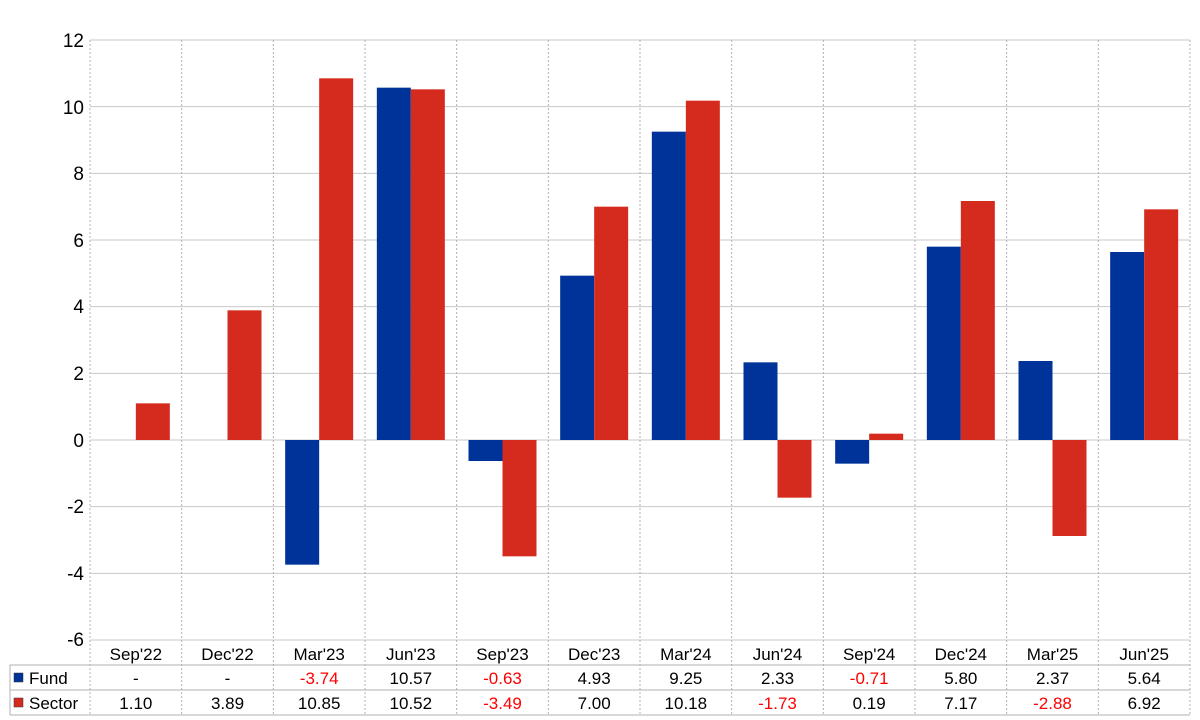  I want to click on y-tick-label: 0, so click(78, 441).